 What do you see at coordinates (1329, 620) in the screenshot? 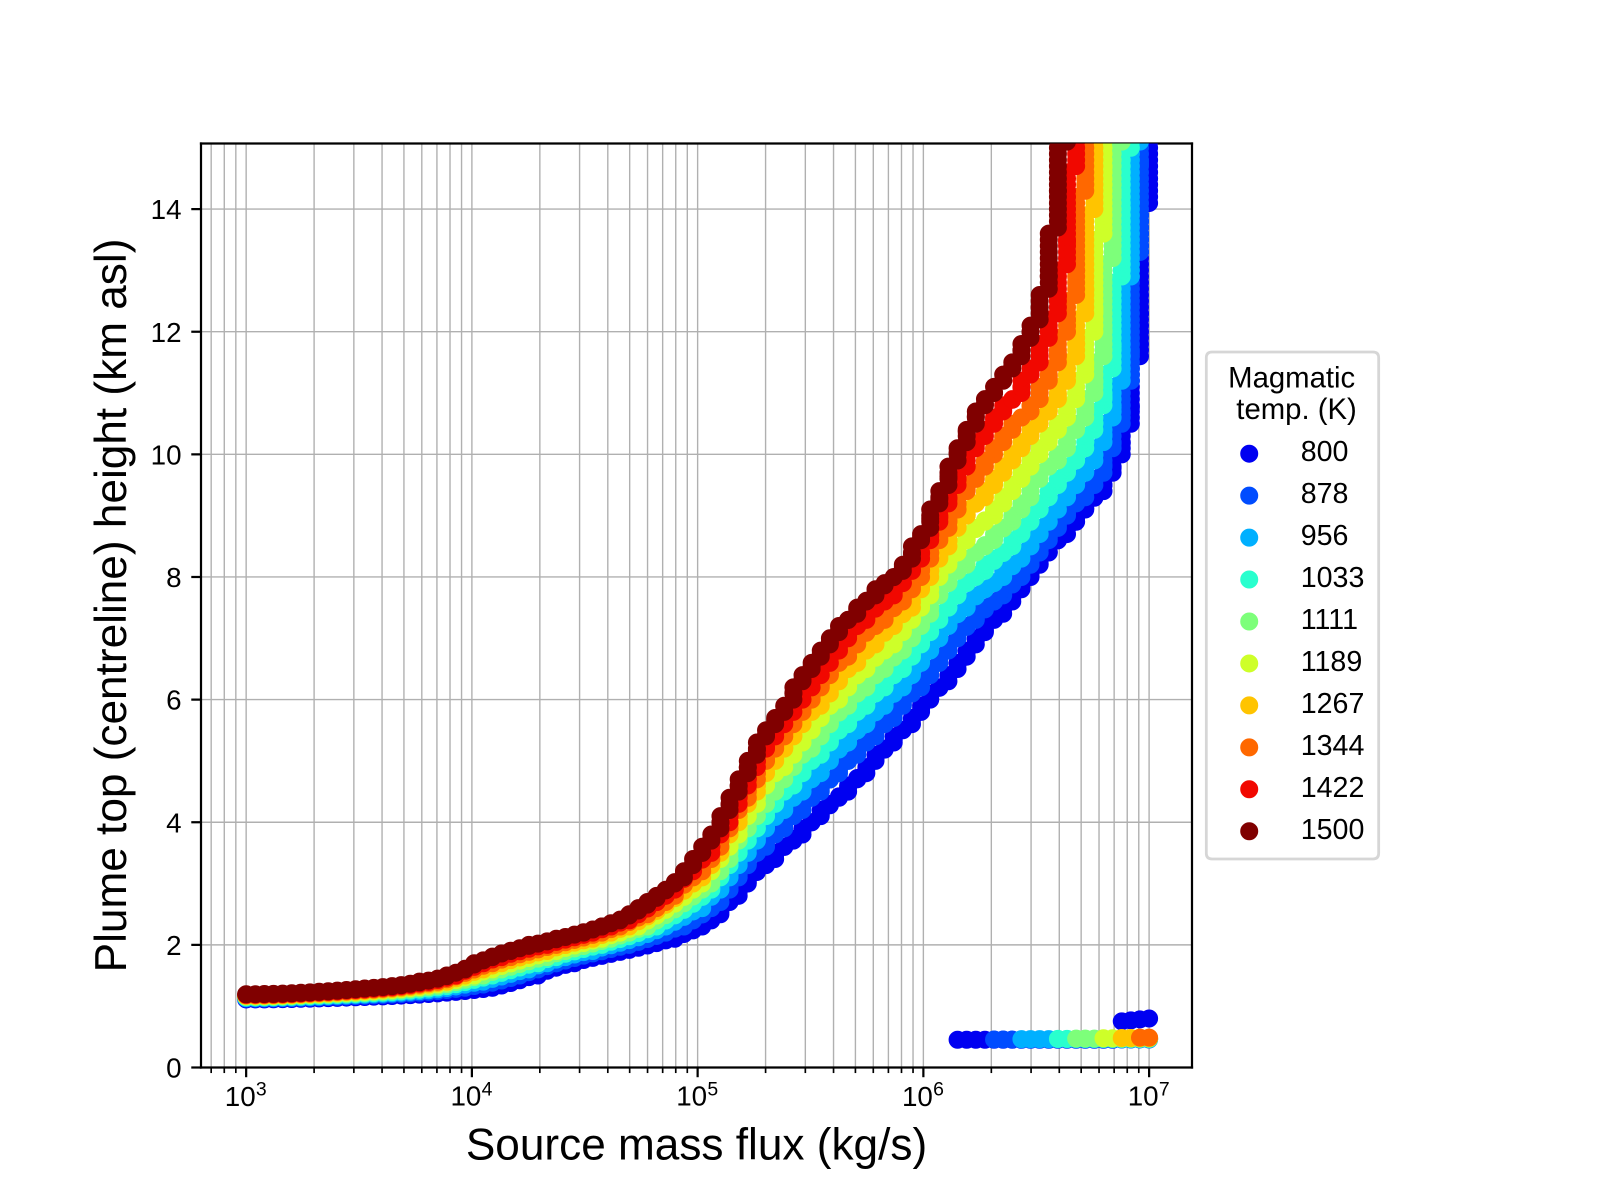
I see `svg-text: 1111` at bounding box center [1329, 620].